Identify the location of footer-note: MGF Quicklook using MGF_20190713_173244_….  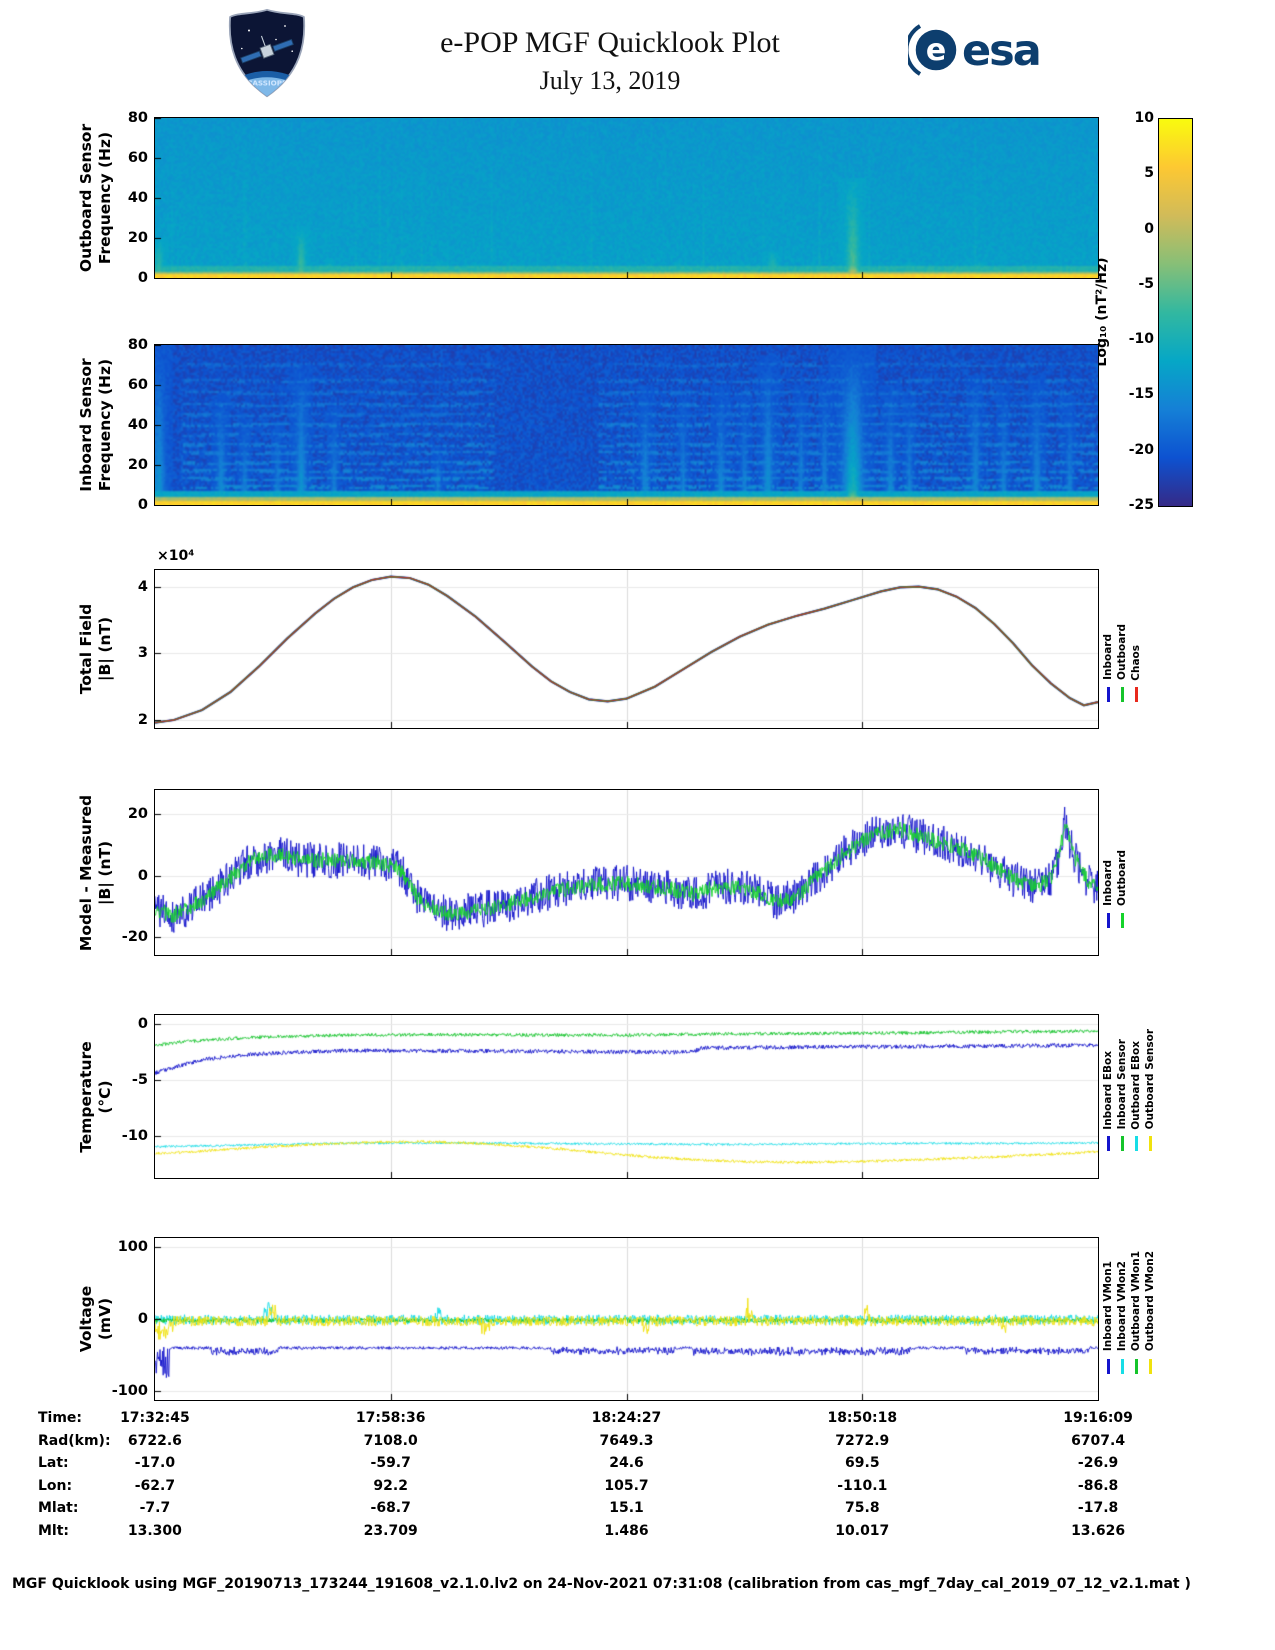
(601, 1584).